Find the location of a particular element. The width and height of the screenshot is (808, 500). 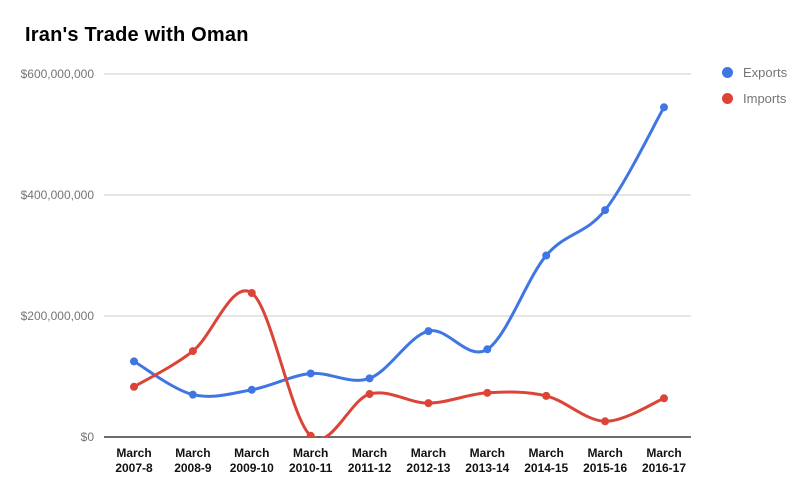

legend-label: Exports is located at coordinates (765, 72).